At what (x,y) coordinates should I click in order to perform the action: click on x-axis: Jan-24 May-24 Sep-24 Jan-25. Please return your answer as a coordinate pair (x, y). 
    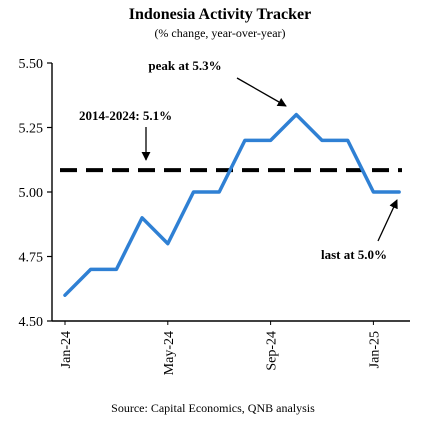
    Looking at the image, I should click on (220, 348).